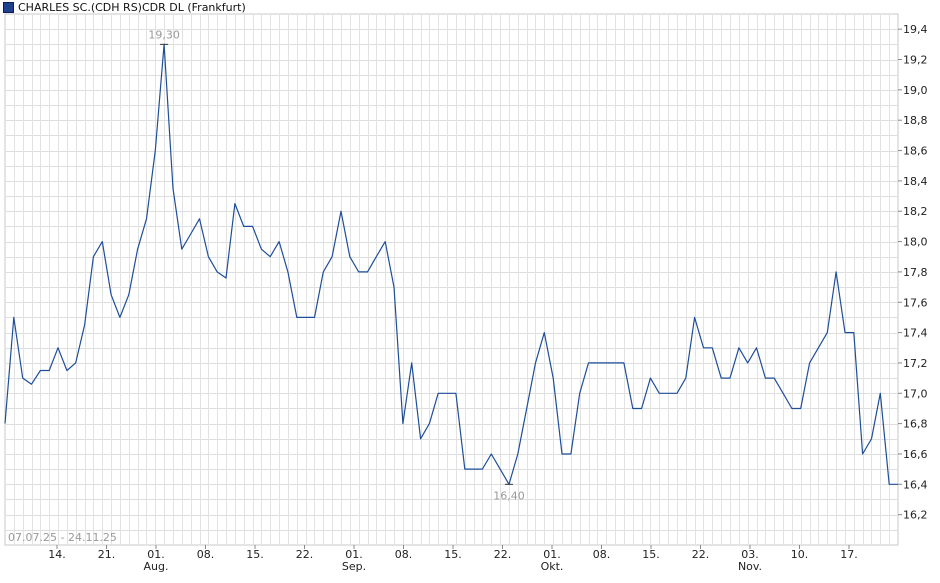 The height and width of the screenshot is (583, 940). What do you see at coordinates (915, 211) in the screenshot?
I see `y-tick-label: 18,2` at bounding box center [915, 211].